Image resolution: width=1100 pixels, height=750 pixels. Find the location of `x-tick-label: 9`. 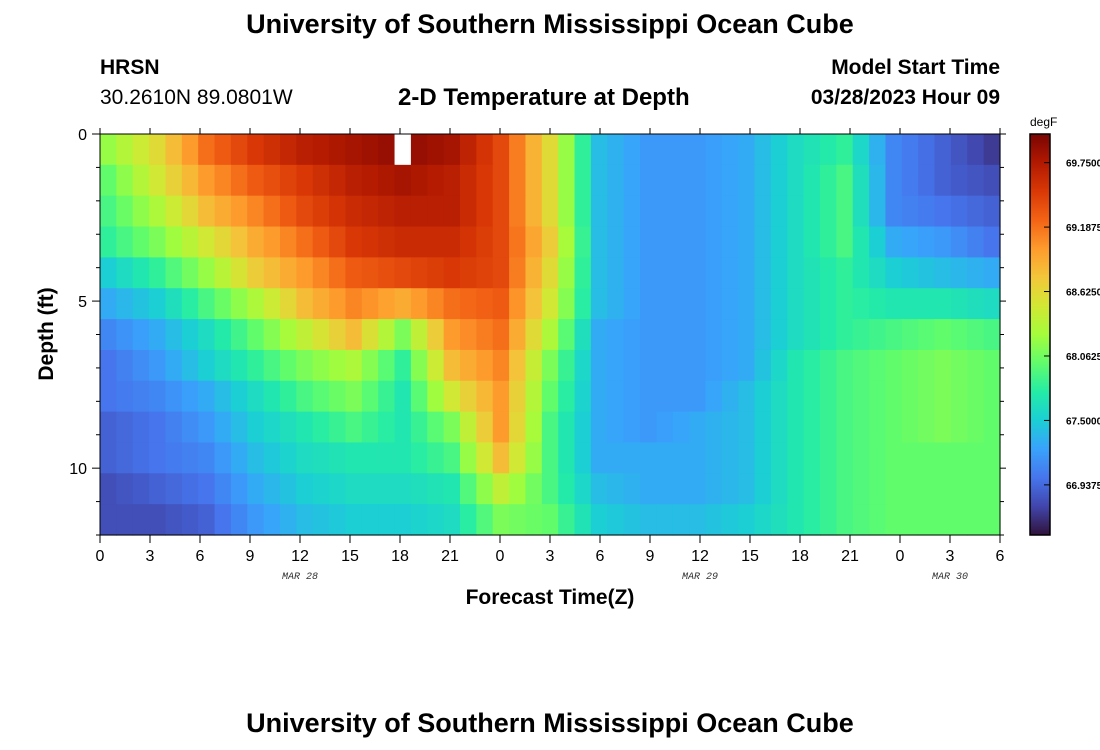

x-tick-label: 9 is located at coordinates (250, 556).